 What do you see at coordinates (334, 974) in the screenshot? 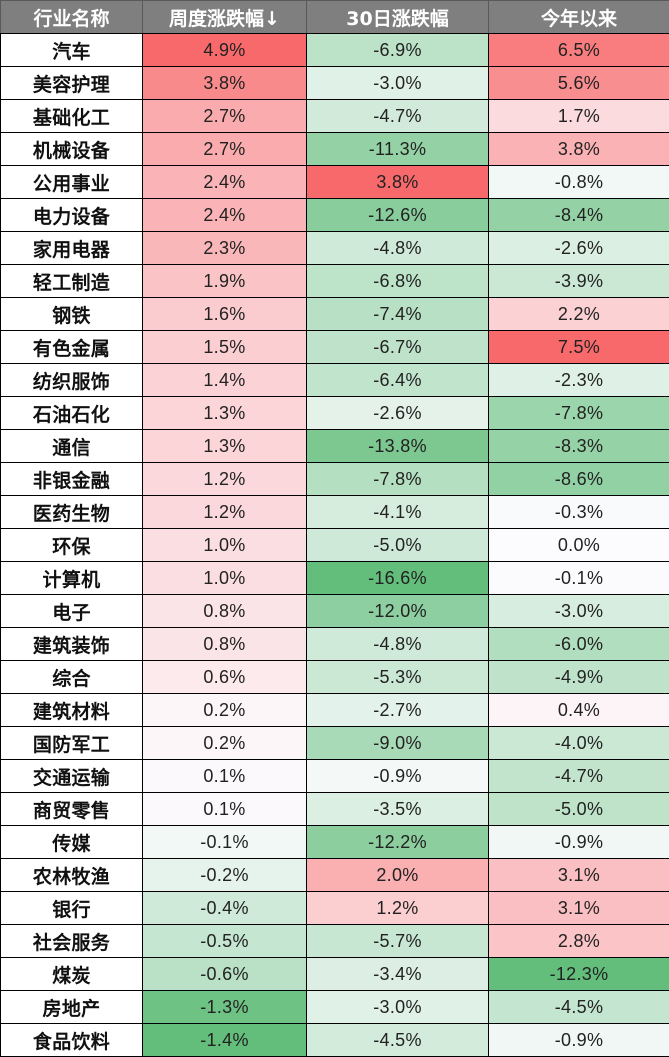
I see `table-row: 煤炭 -0.6% -3.4% -12.3%` at bounding box center [334, 974].